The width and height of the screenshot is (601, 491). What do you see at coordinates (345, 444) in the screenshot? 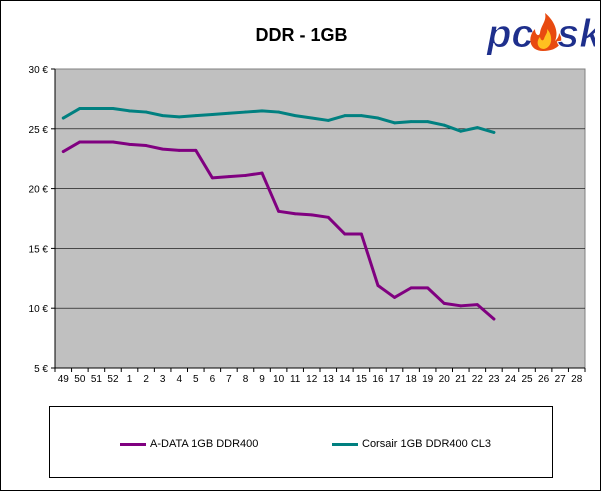
I see `legend-swatch-corsair` at bounding box center [345, 444].